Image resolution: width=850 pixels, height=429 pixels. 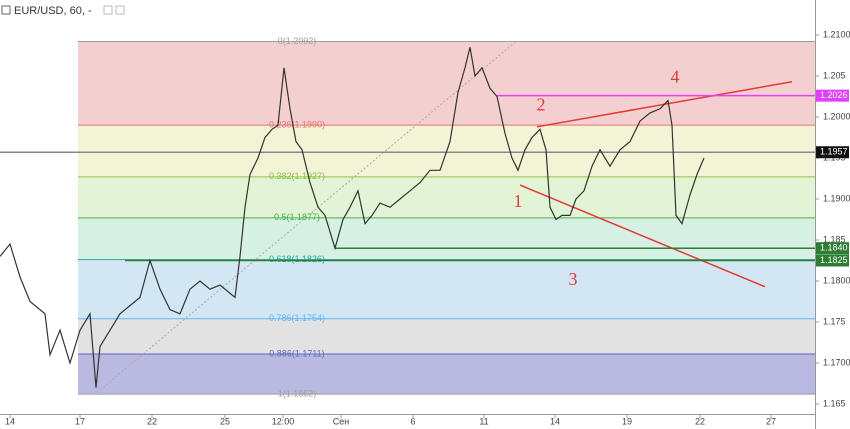 I want to click on y-tick-label: 1.165, so click(x=834, y=403).